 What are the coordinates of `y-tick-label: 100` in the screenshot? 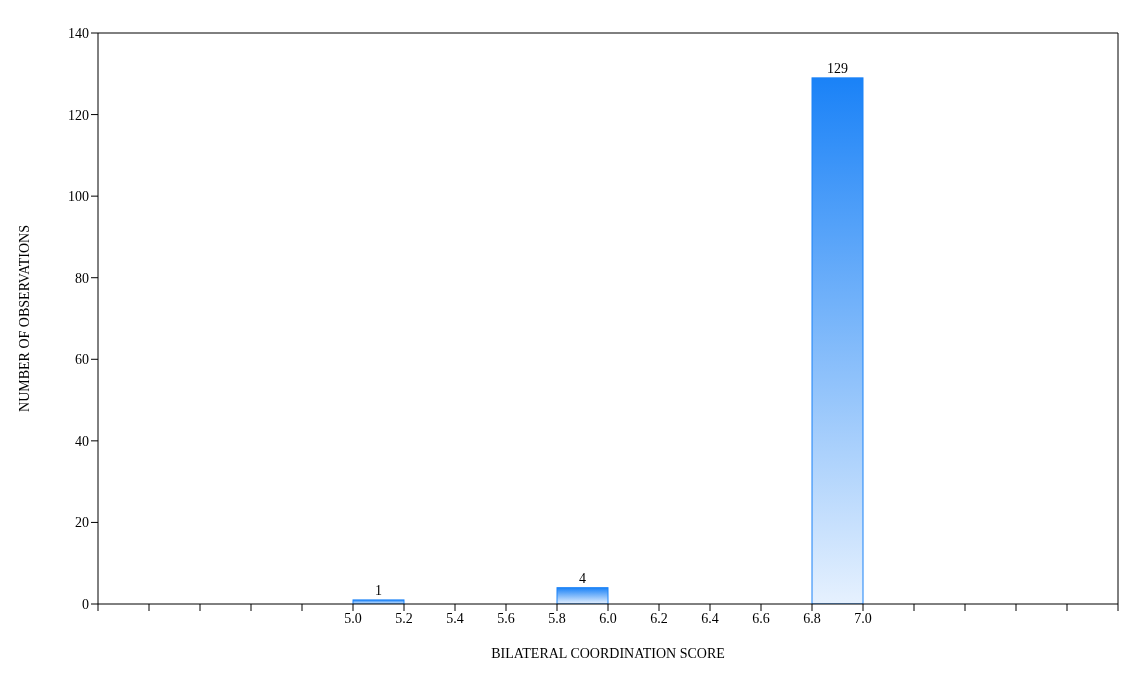 It's located at (78, 197).